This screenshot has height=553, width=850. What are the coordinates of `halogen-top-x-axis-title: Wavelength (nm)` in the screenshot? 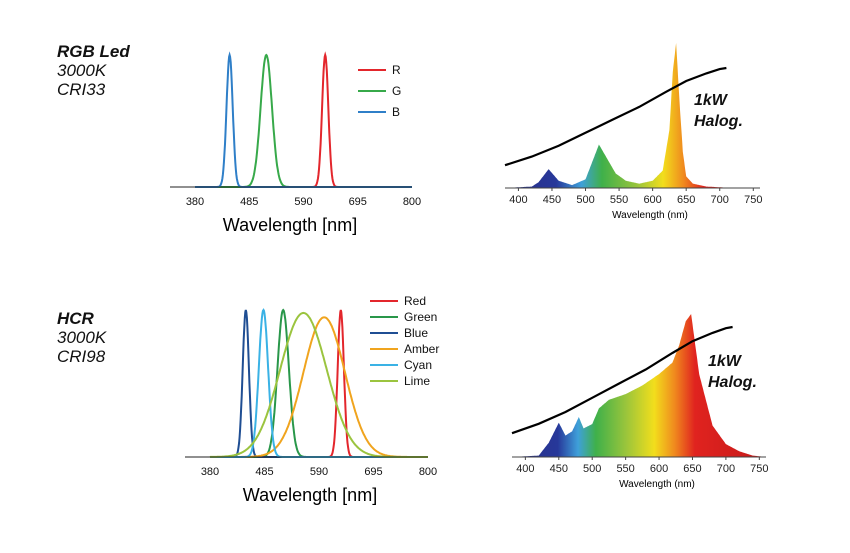 It's located at (650, 215).